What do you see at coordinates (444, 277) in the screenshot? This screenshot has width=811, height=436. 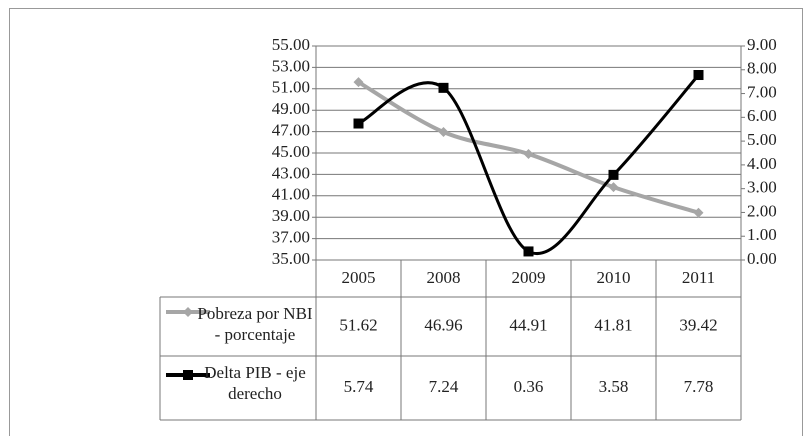 I see `x-tick-label: 2008` at bounding box center [444, 277].